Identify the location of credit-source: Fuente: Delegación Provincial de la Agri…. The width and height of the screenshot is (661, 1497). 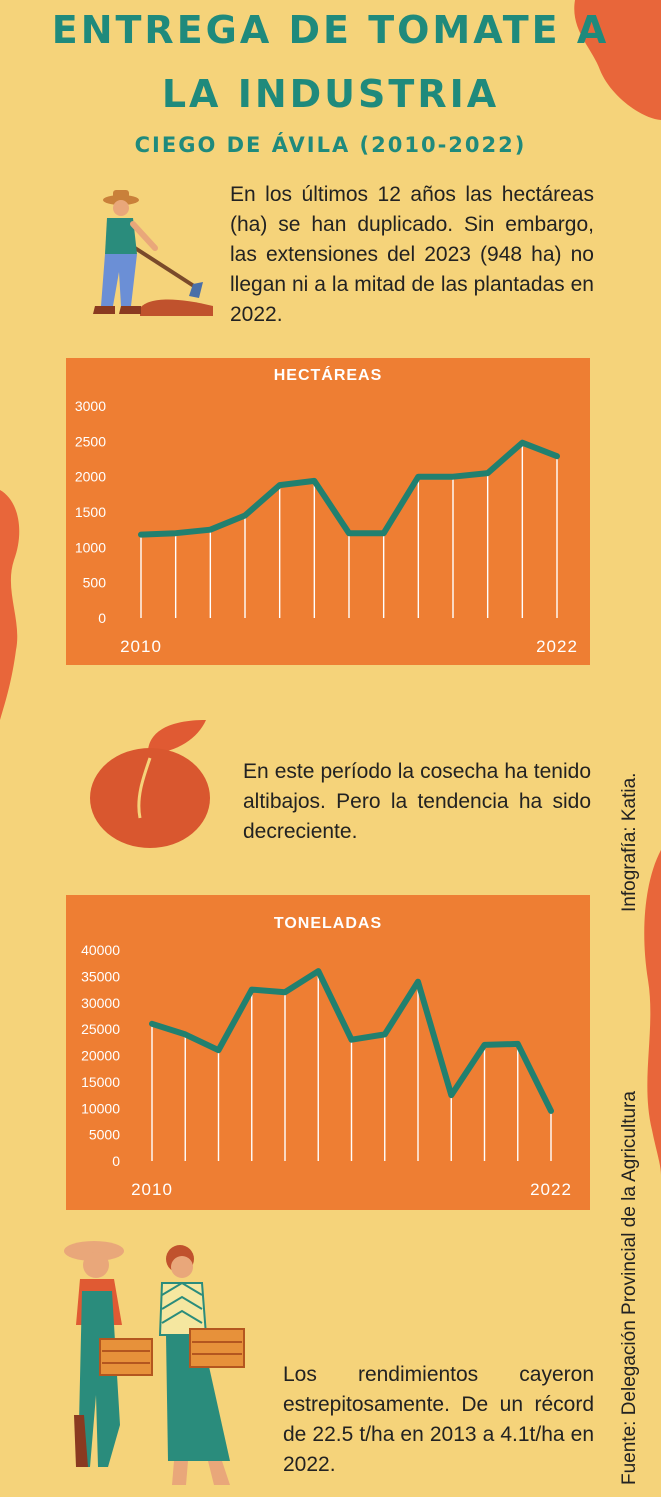
(629, 1288).